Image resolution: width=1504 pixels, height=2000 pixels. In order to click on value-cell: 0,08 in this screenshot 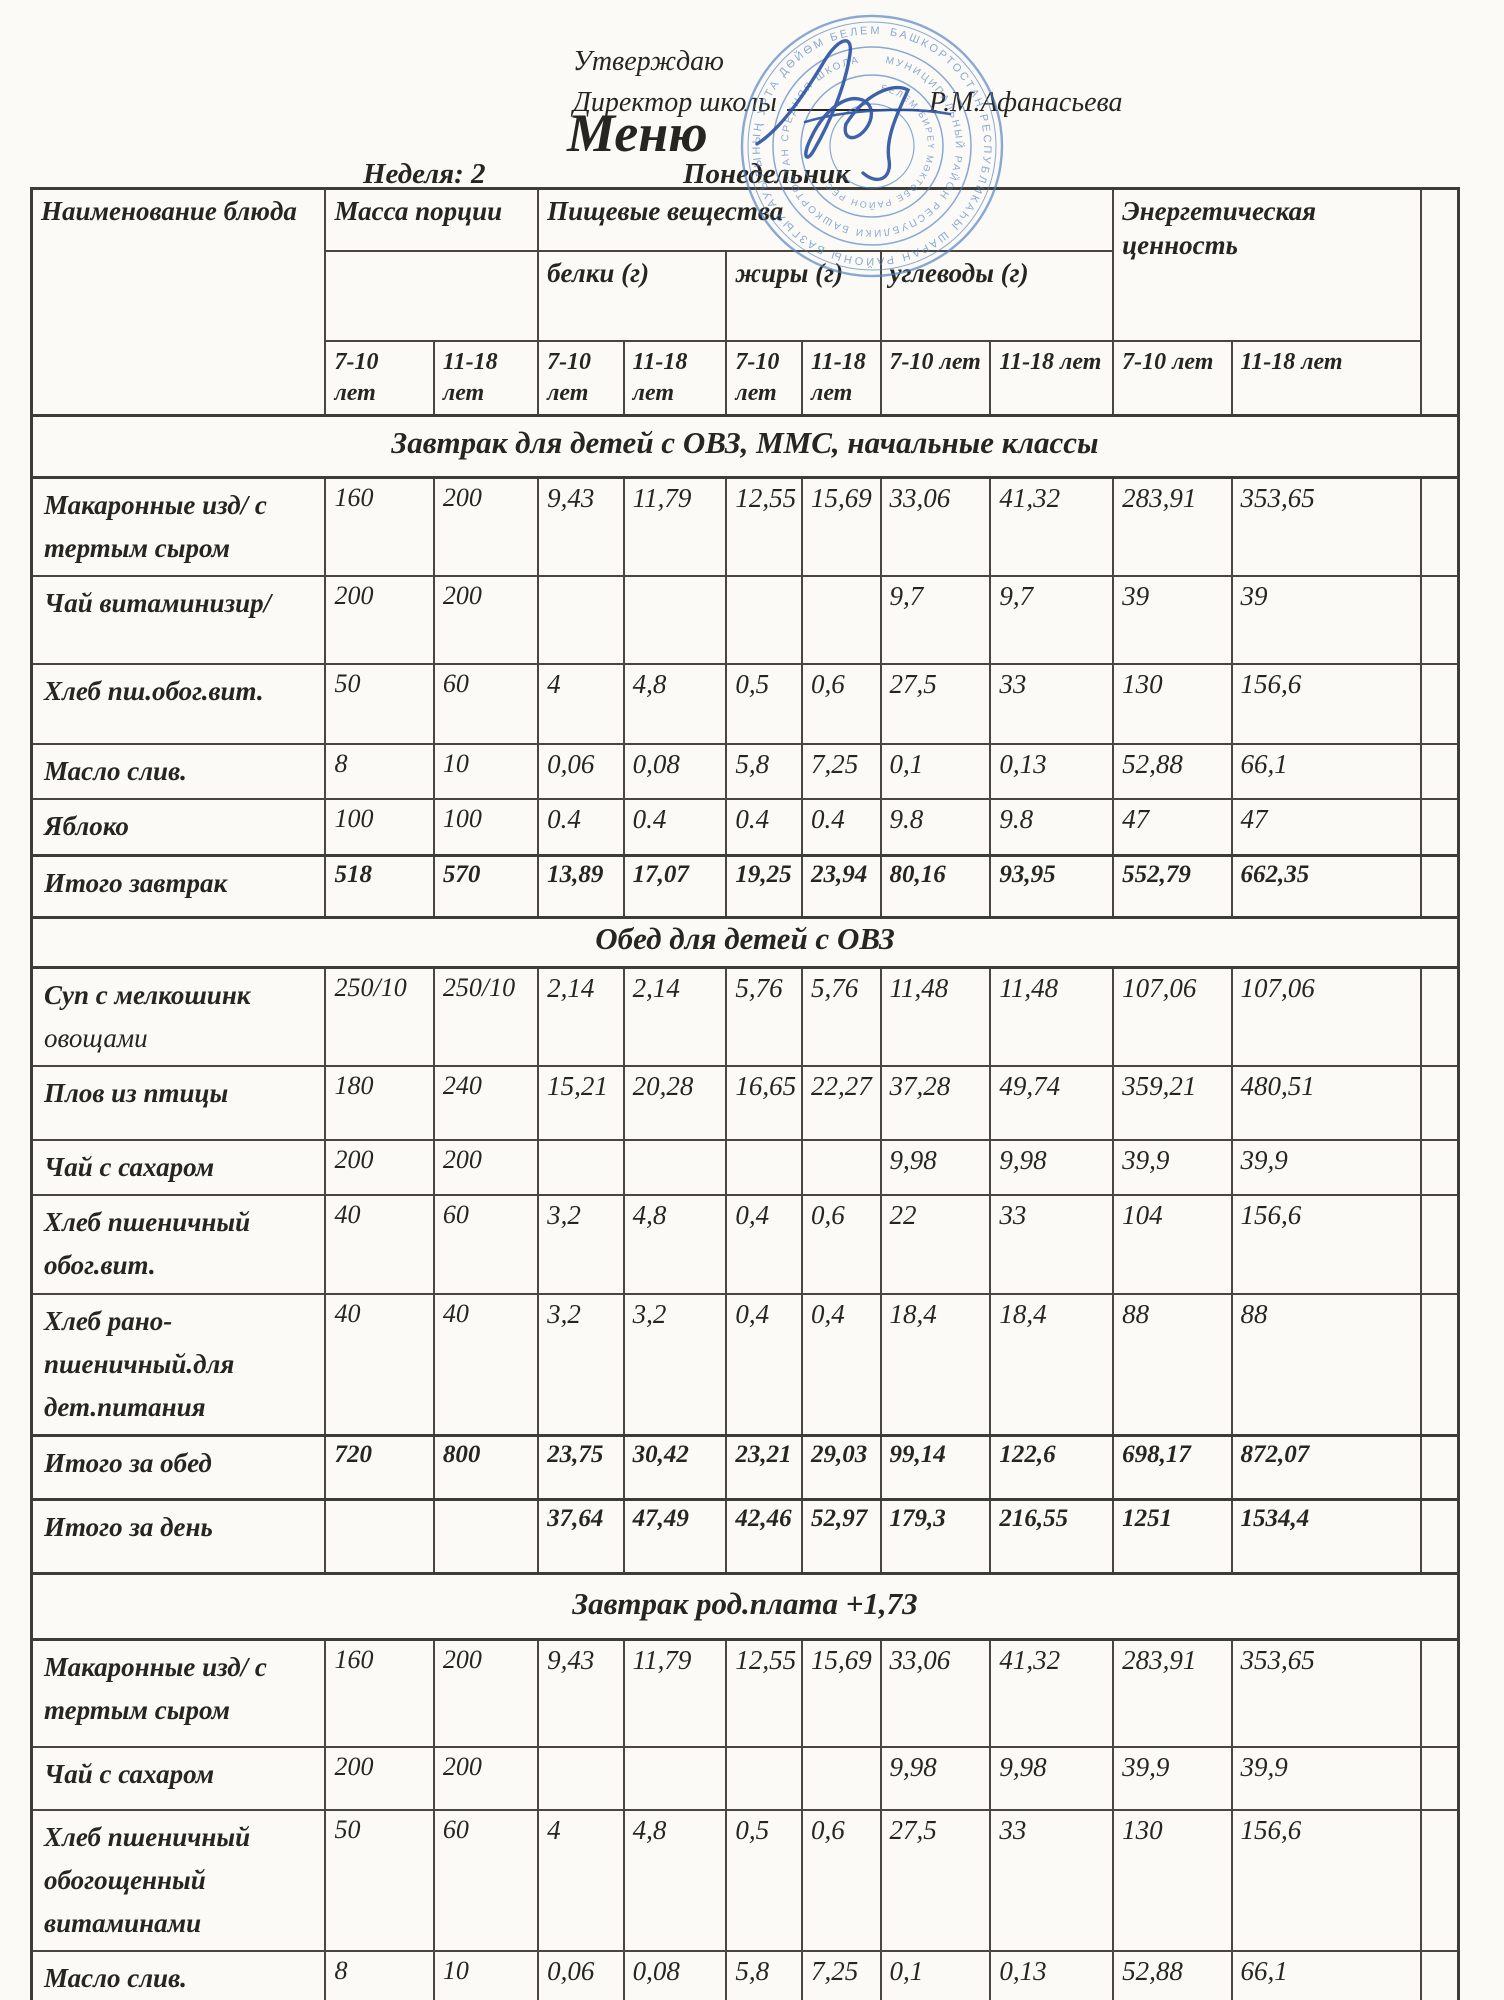, I will do `click(675, 772)`.